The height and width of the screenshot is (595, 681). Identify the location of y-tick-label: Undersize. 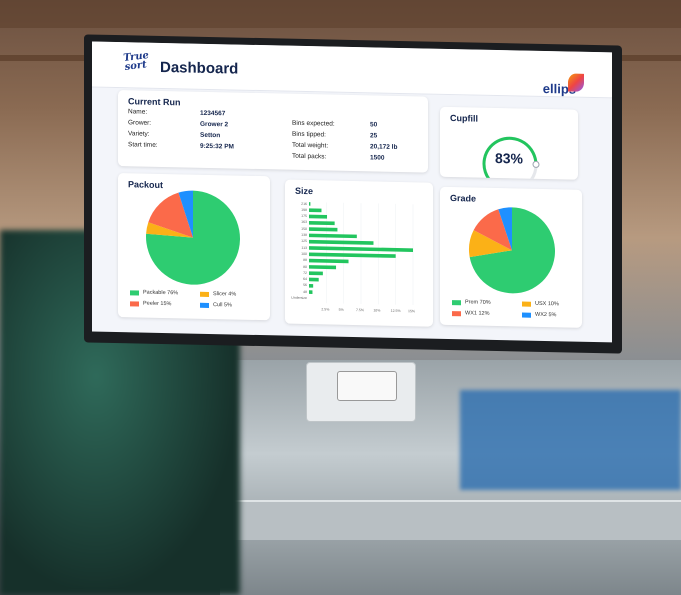
(299, 298).